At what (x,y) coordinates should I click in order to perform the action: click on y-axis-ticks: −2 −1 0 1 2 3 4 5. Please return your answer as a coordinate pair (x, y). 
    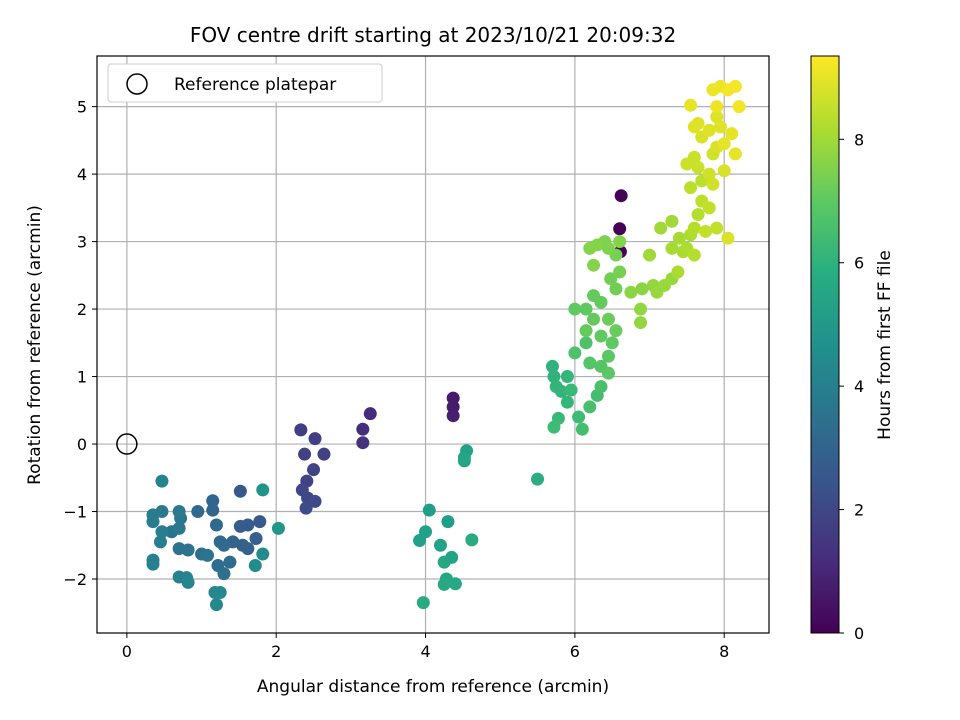
    Looking at the image, I should click on (80, 343).